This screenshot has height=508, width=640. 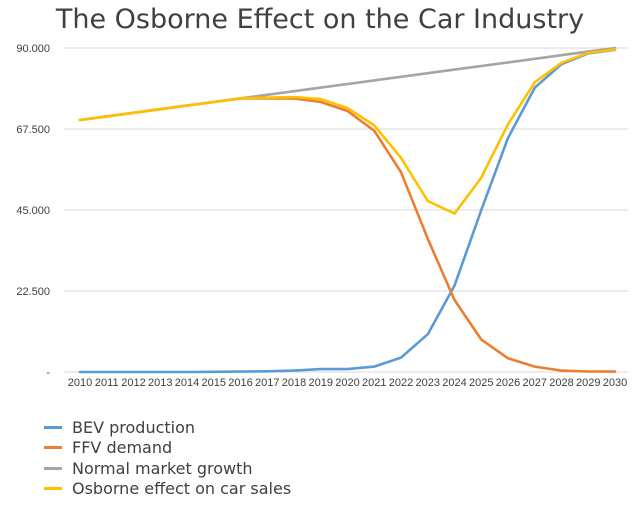 What do you see at coordinates (321, 383) in the screenshot?
I see `x-tick-label: 2019` at bounding box center [321, 383].